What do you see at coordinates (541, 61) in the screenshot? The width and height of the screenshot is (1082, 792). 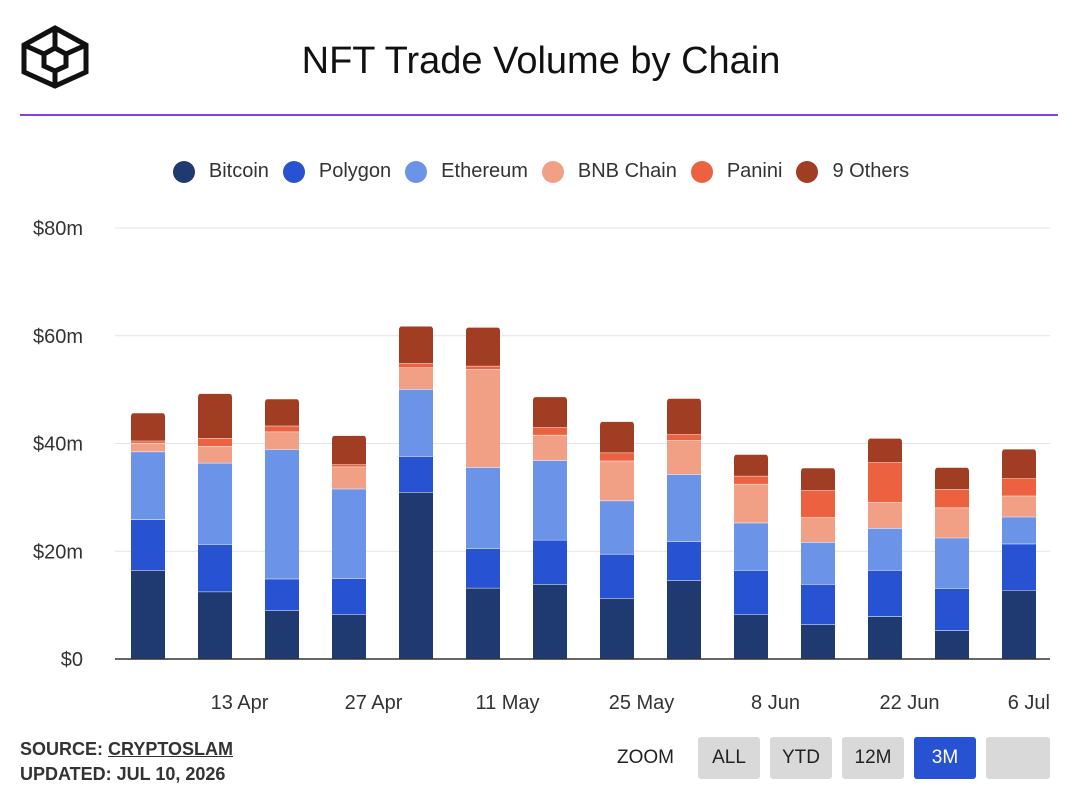 I see `page-title: NFT Trade Volume by Chain` at bounding box center [541, 61].